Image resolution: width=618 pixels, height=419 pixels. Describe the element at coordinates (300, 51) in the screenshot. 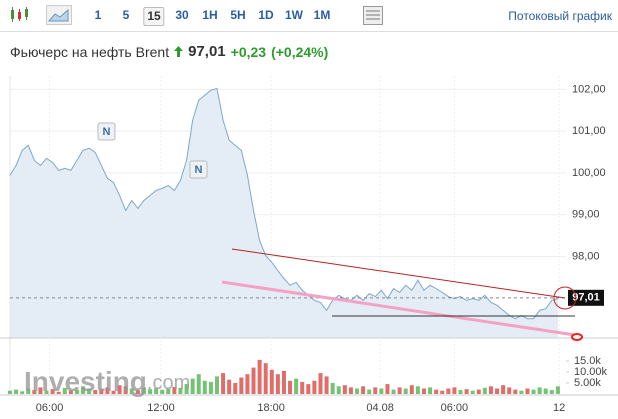

I see `price-change-pct: (+0,24%)` at that location.